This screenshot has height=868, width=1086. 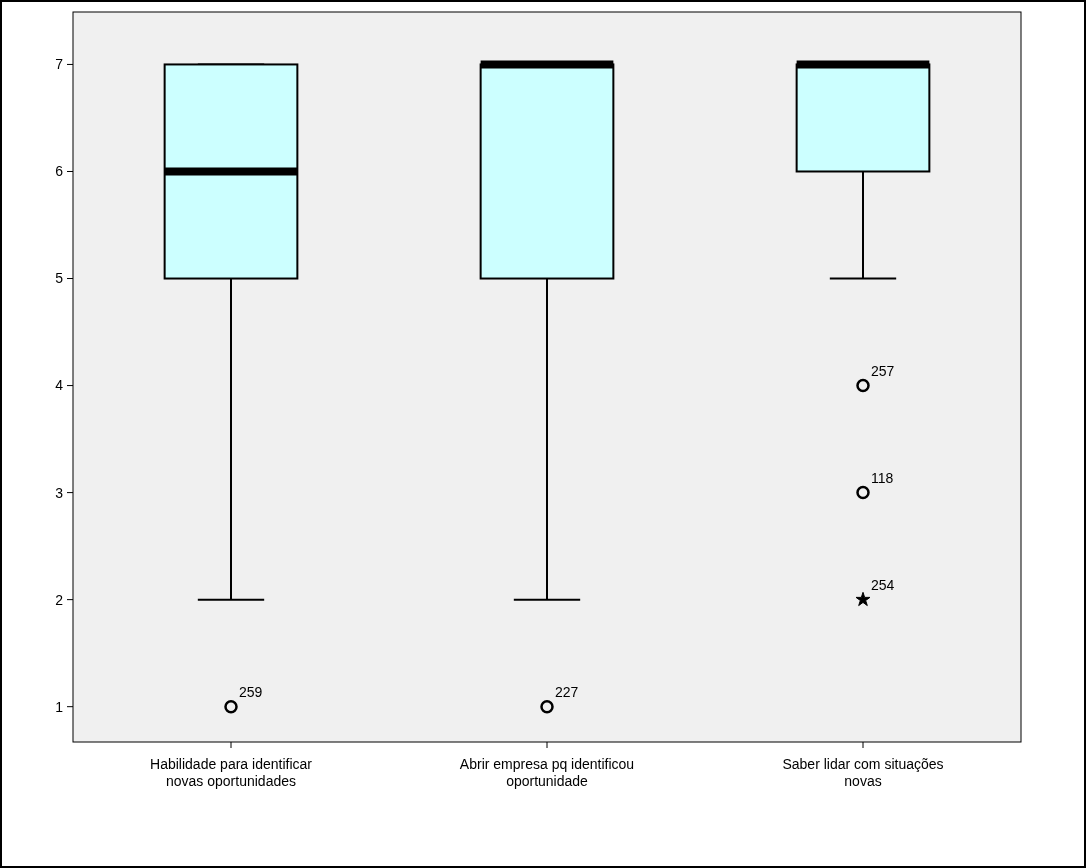 What do you see at coordinates (883, 370) in the screenshot?
I see `annotation: 257` at bounding box center [883, 370].